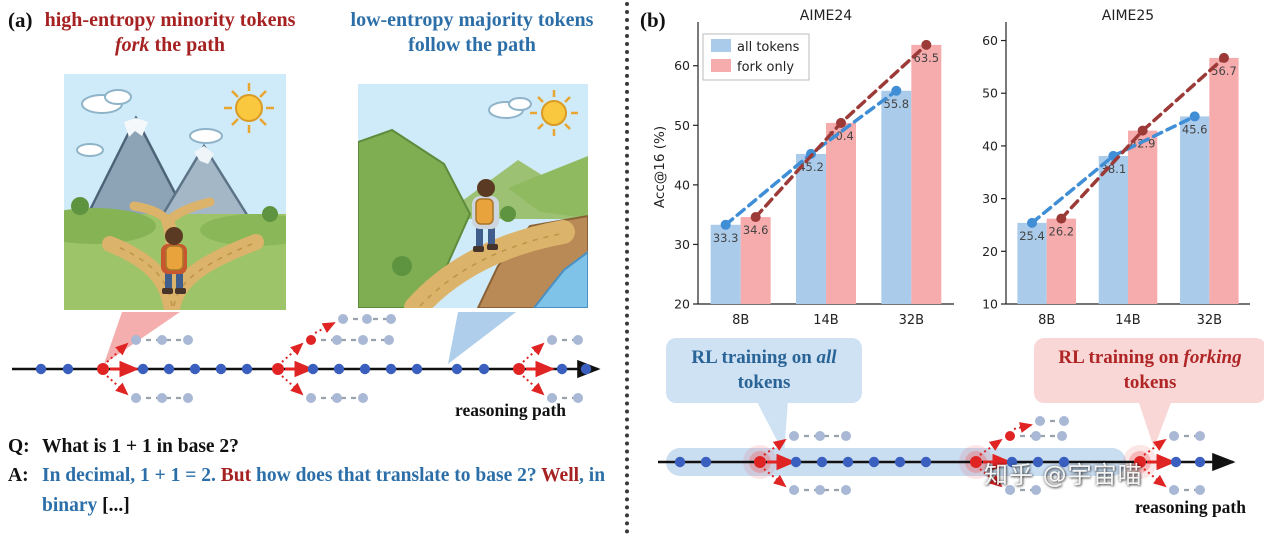 The width and height of the screenshot is (1264, 536). I want to click on left-hillside, so click(415, 218).